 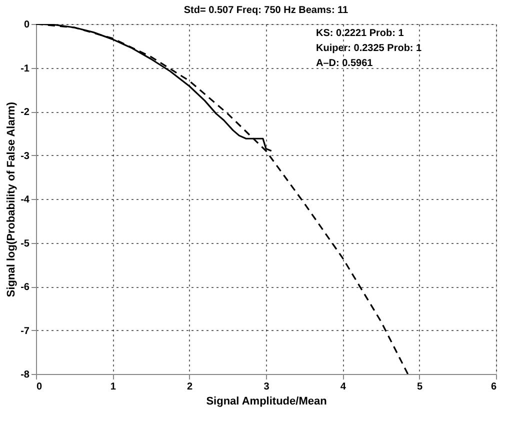 I want to click on x-tick-label: 5, so click(x=420, y=387).